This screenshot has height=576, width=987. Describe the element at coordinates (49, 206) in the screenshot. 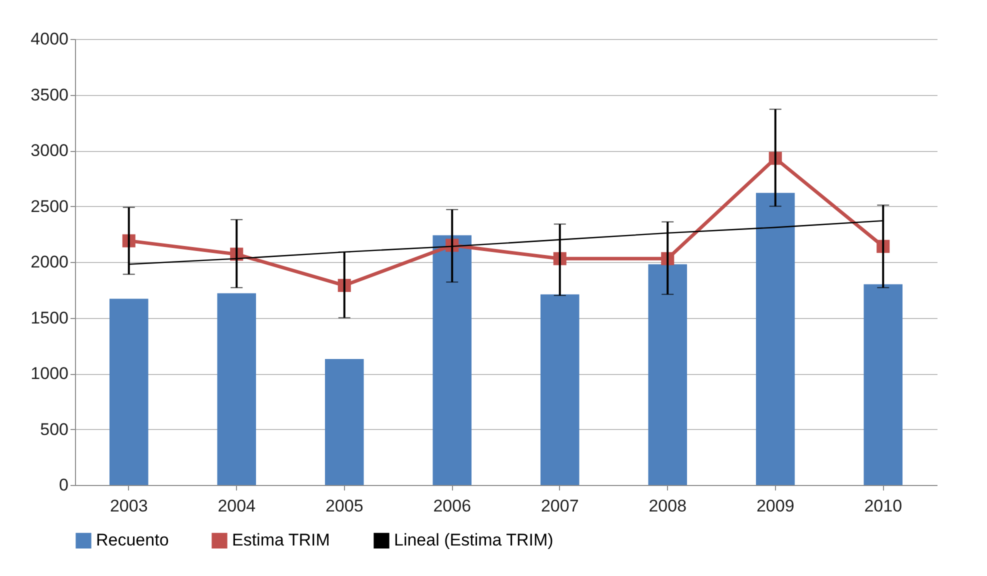

I see `y-tick-label: 2500` at that location.